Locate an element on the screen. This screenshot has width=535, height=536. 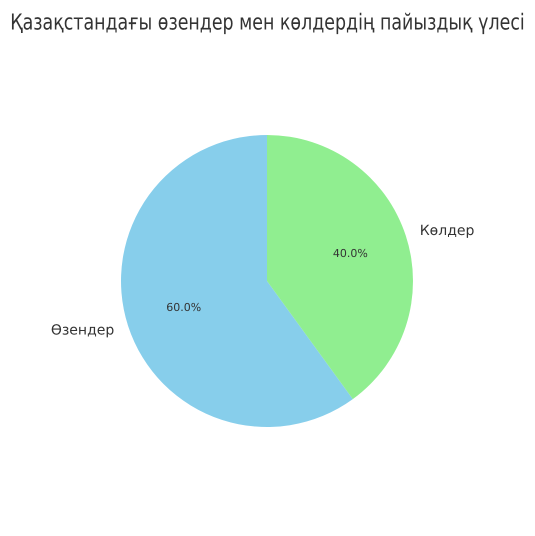
slice-label: Өзендер is located at coordinates (82, 330).